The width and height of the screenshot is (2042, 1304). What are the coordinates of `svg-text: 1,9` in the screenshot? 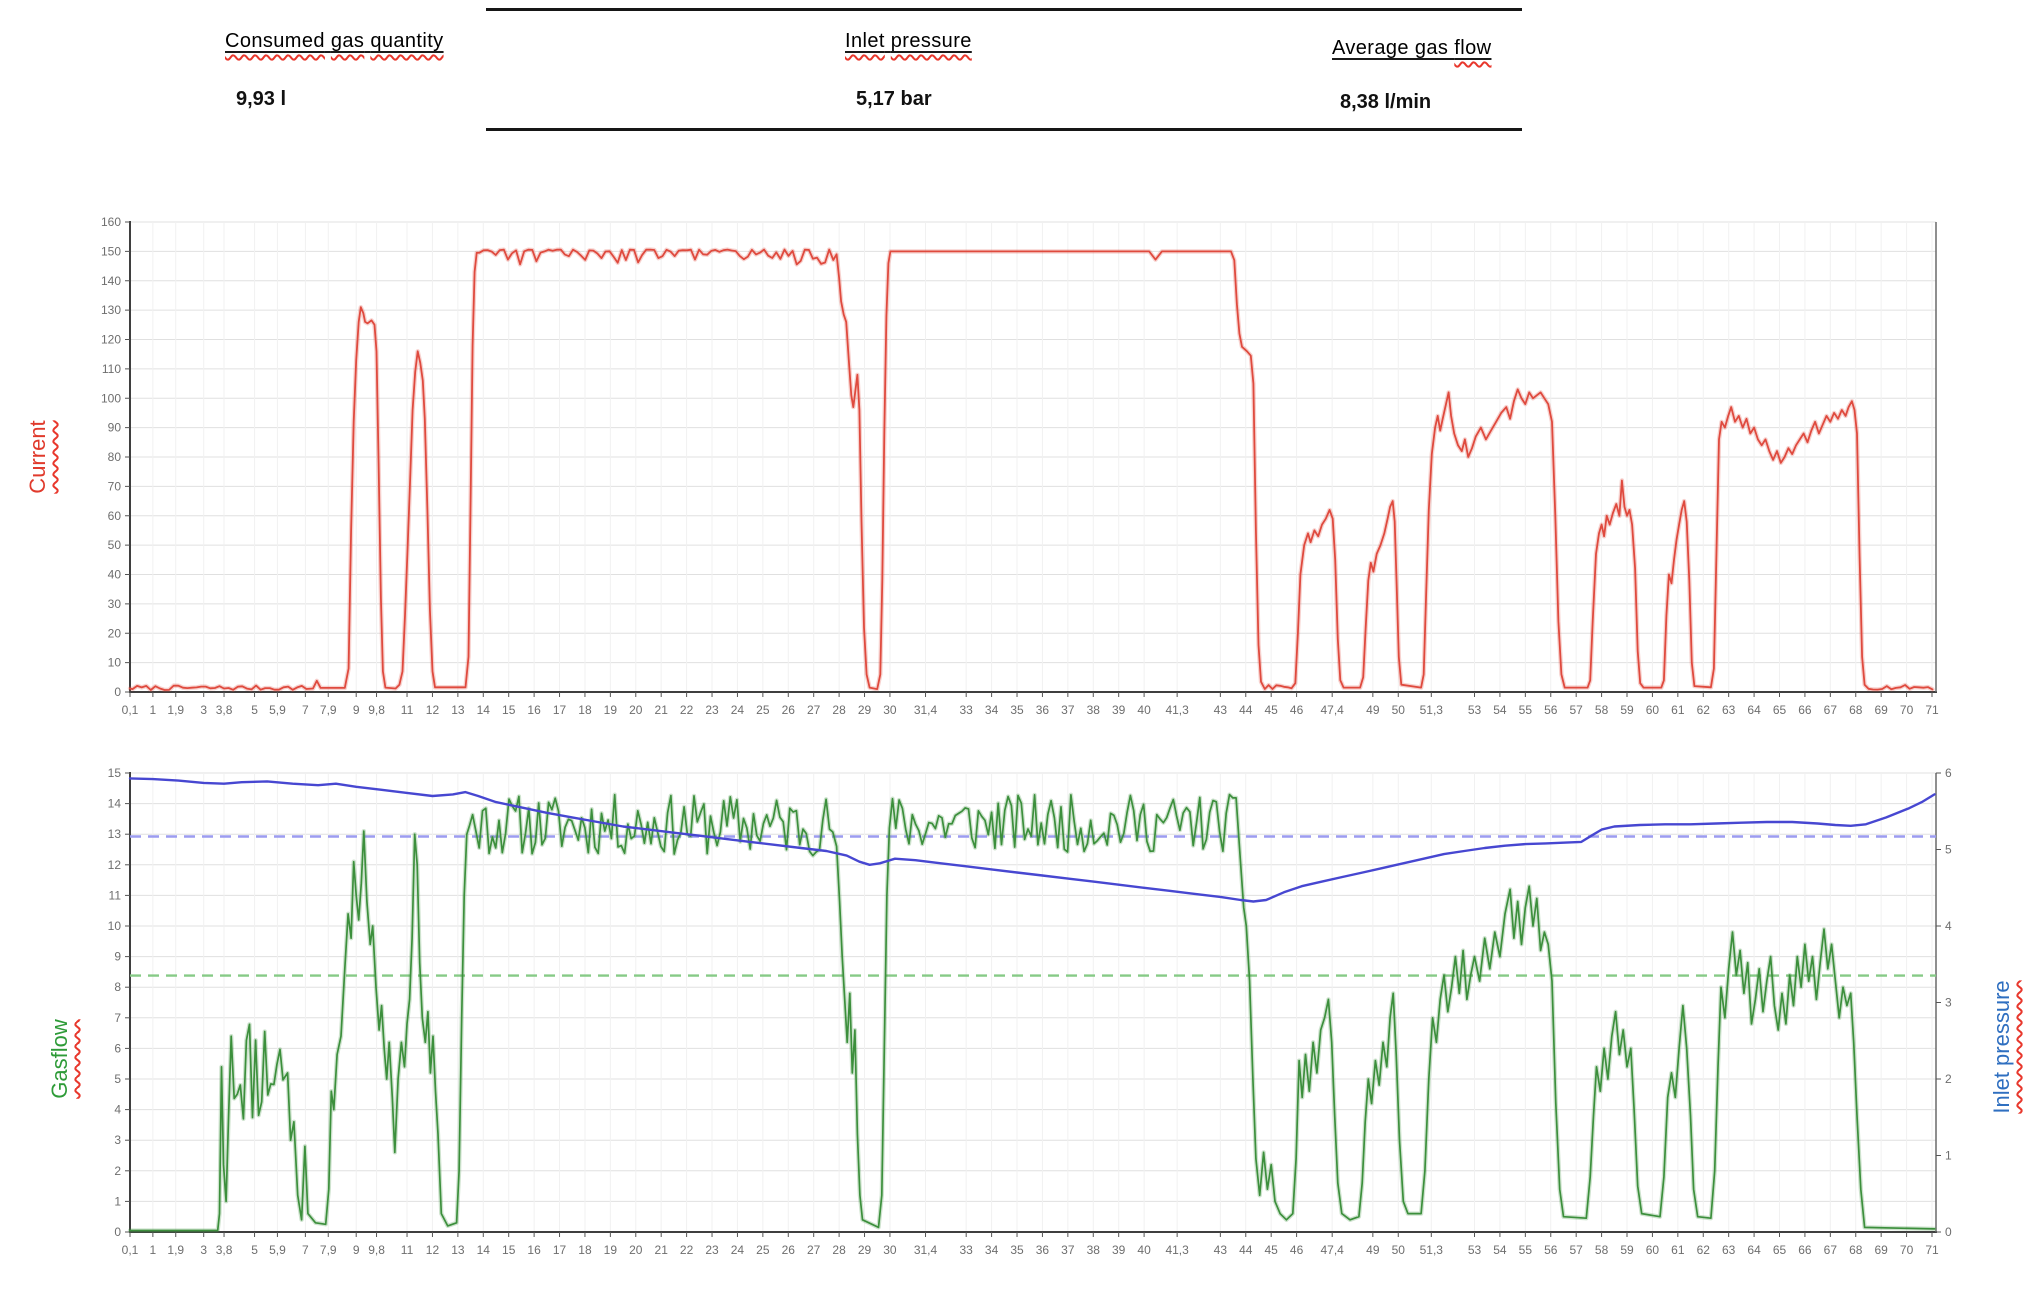 It's located at (175, 710).